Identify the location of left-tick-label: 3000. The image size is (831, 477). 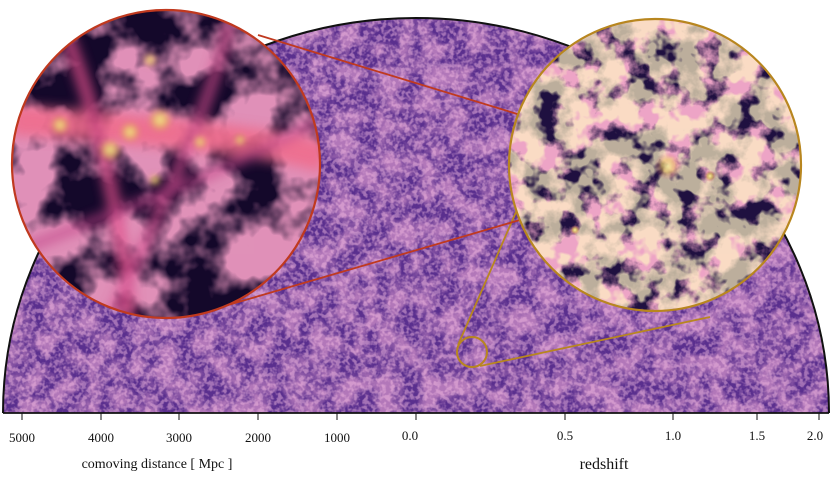
(179, 437).